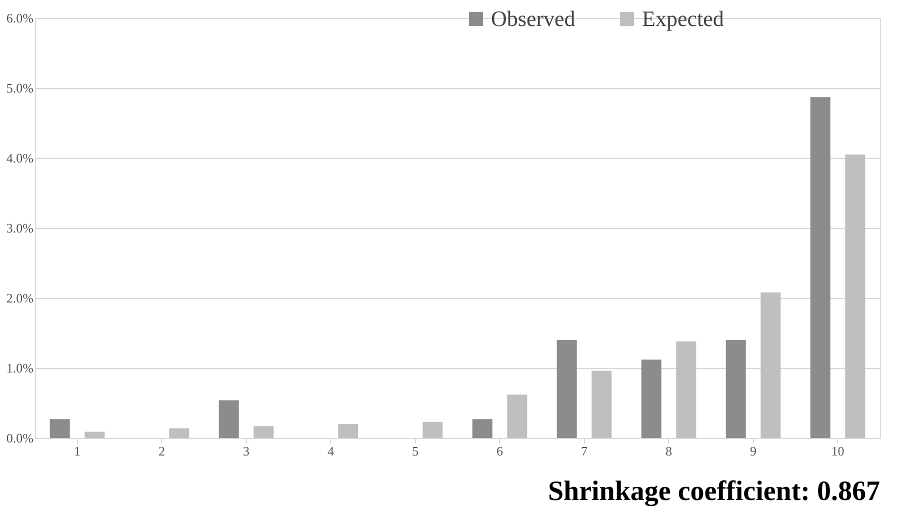  What do you see at coordinates (533, 18) in the screenshot?
I see `legend-label: Observed` at bounding box center [533, 18].